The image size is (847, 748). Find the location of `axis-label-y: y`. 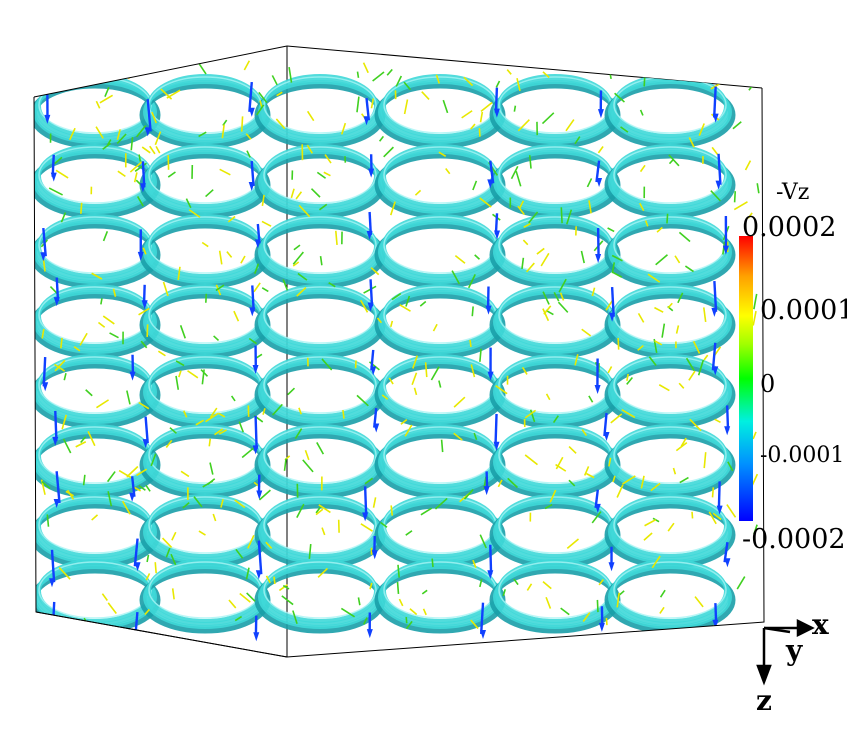

axis-label-y: y is located at coordinates (794, 650).